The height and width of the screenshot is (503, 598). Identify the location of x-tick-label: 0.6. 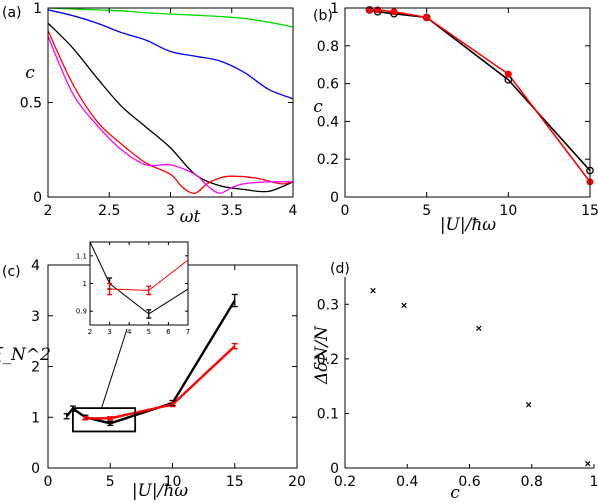
(469, 482).